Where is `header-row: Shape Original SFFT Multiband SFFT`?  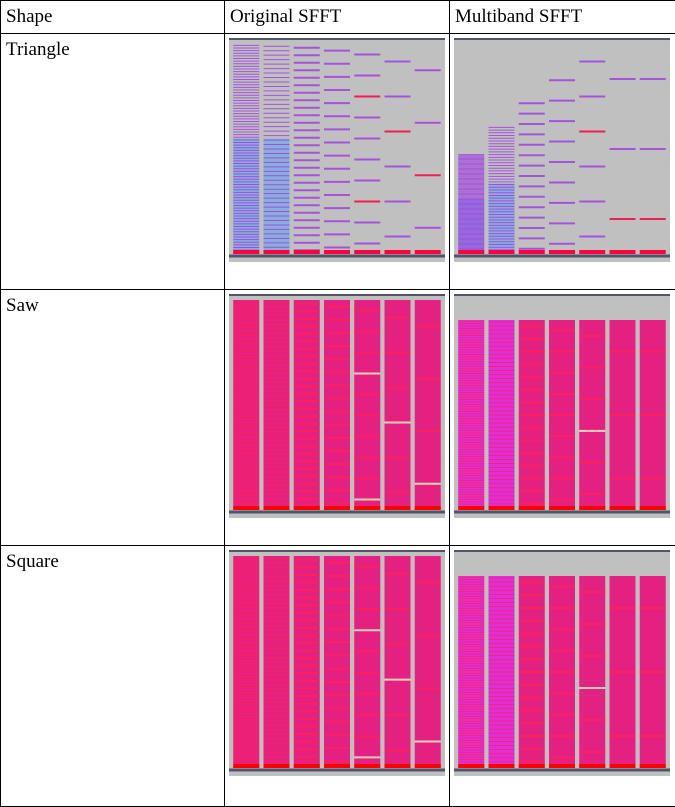 header-row: Shape Original SFFT Multiband SFFT is located at coordinates (337, 17).